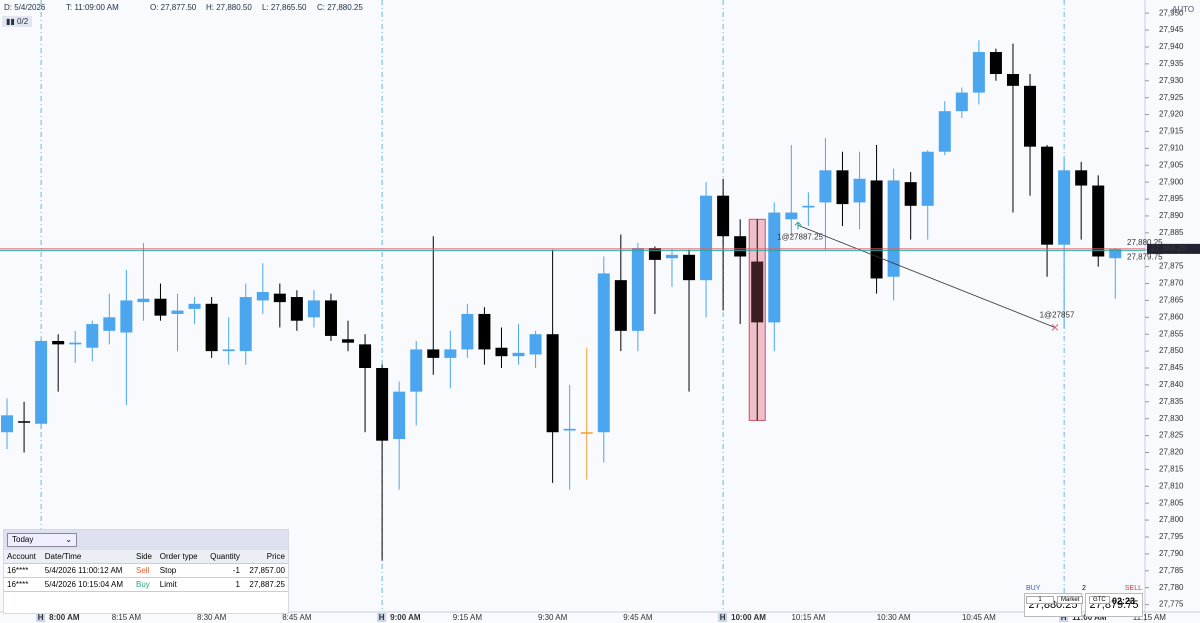 This screenshot has width=1200, height=623. I want to click on header-high: H: 27,880.50, so click(229, 7).